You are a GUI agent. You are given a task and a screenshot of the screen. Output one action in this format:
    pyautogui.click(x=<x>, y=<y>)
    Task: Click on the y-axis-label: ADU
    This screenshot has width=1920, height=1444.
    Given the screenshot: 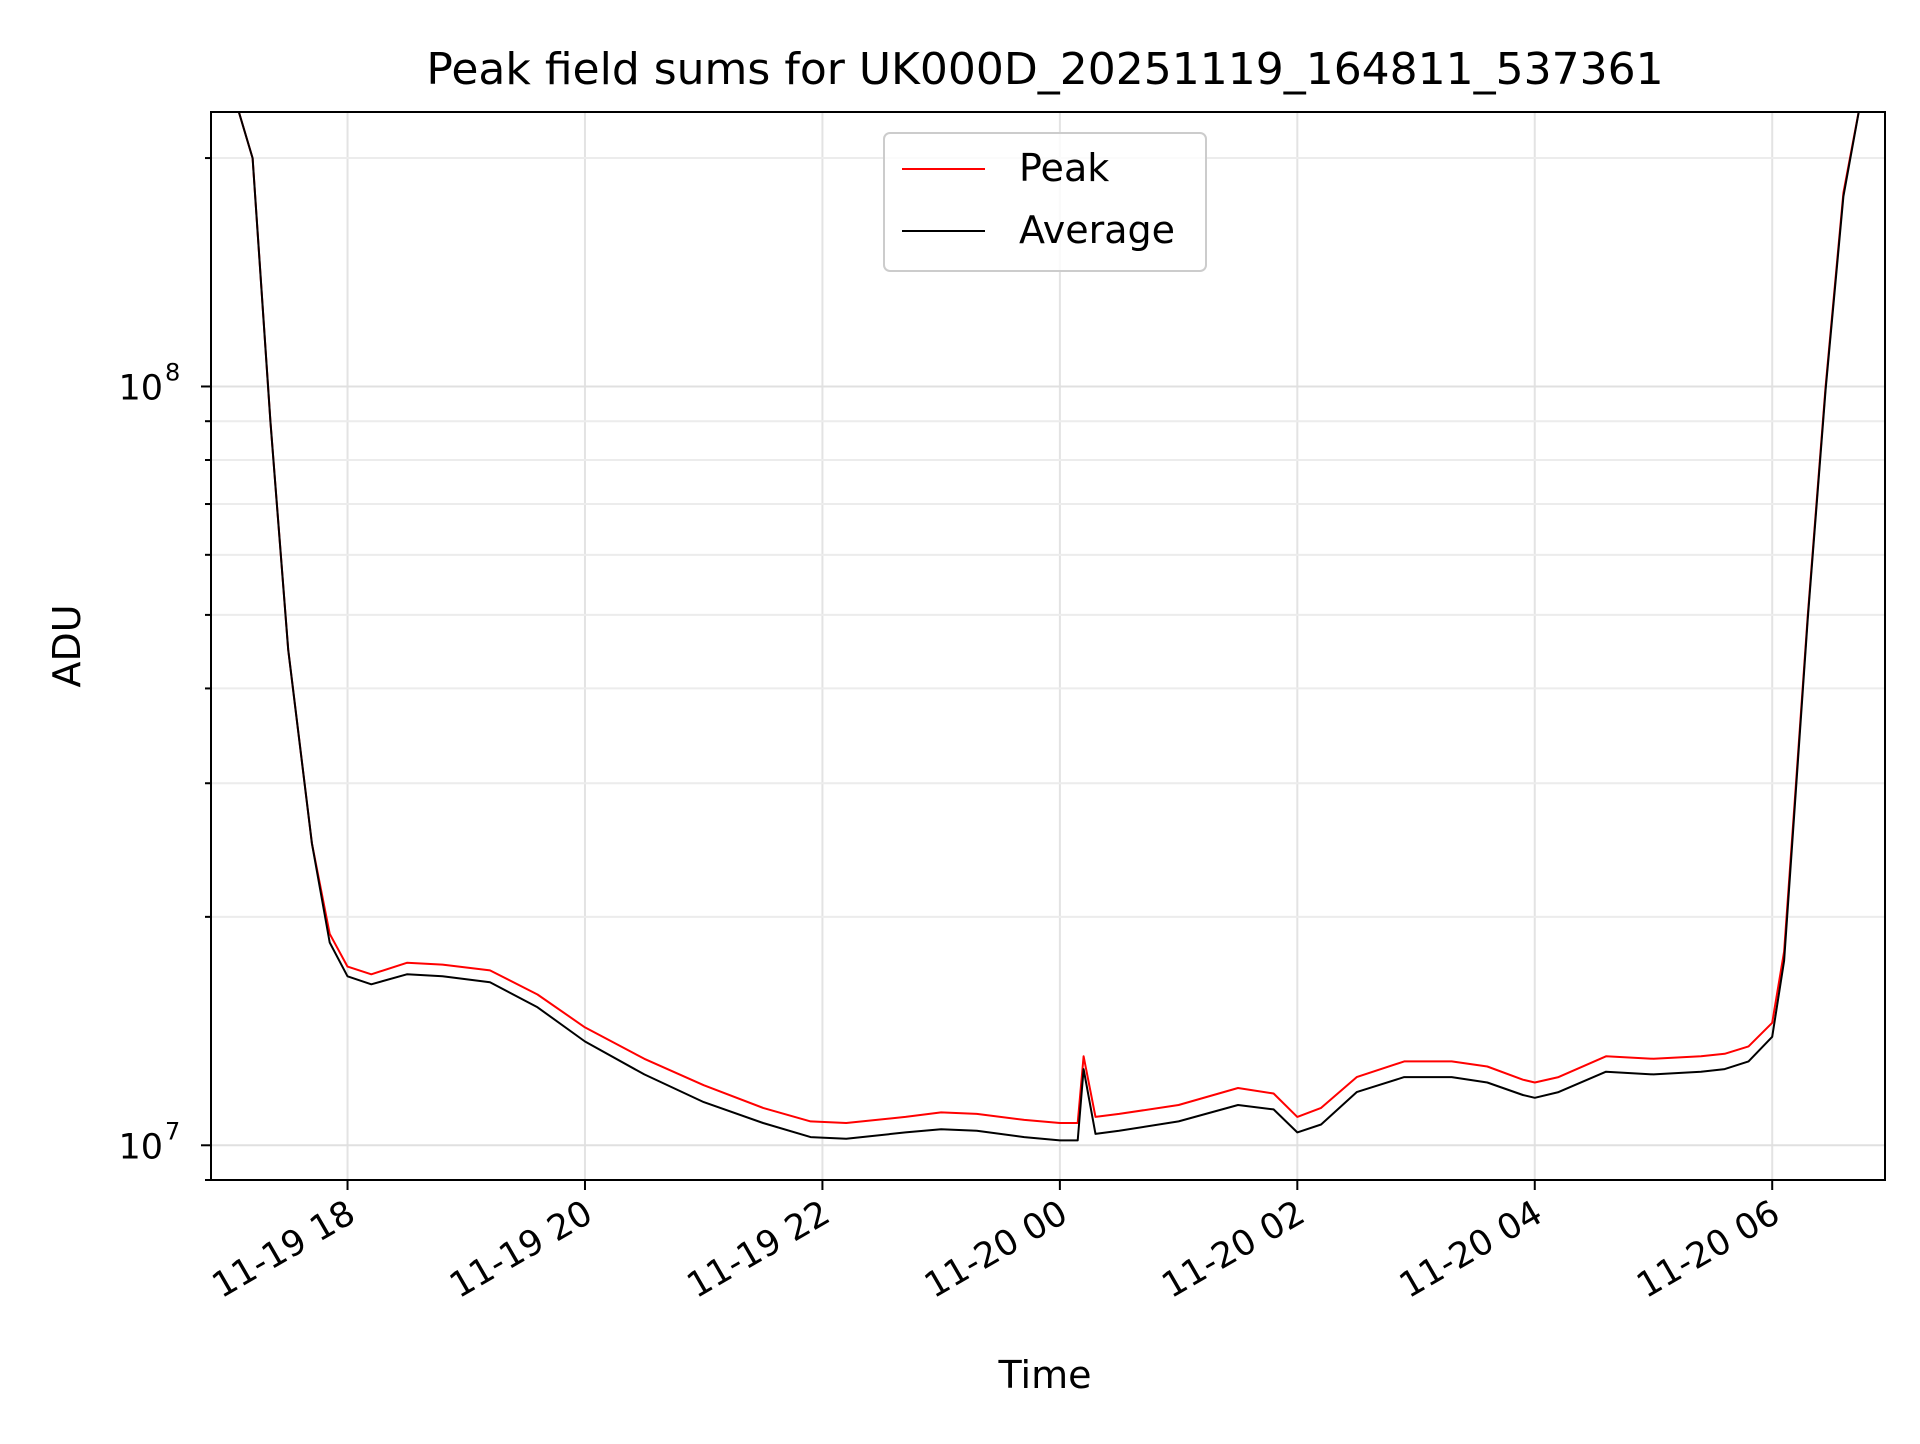 What is the action you would take?
    pyautogui.click(x=67, y=645)
    